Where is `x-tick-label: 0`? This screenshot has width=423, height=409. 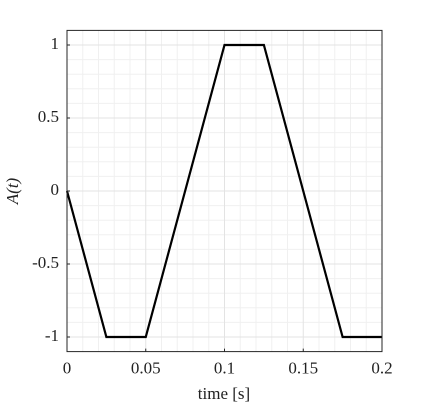
x-tick-label: 0 is located at coordinates (67, 368).